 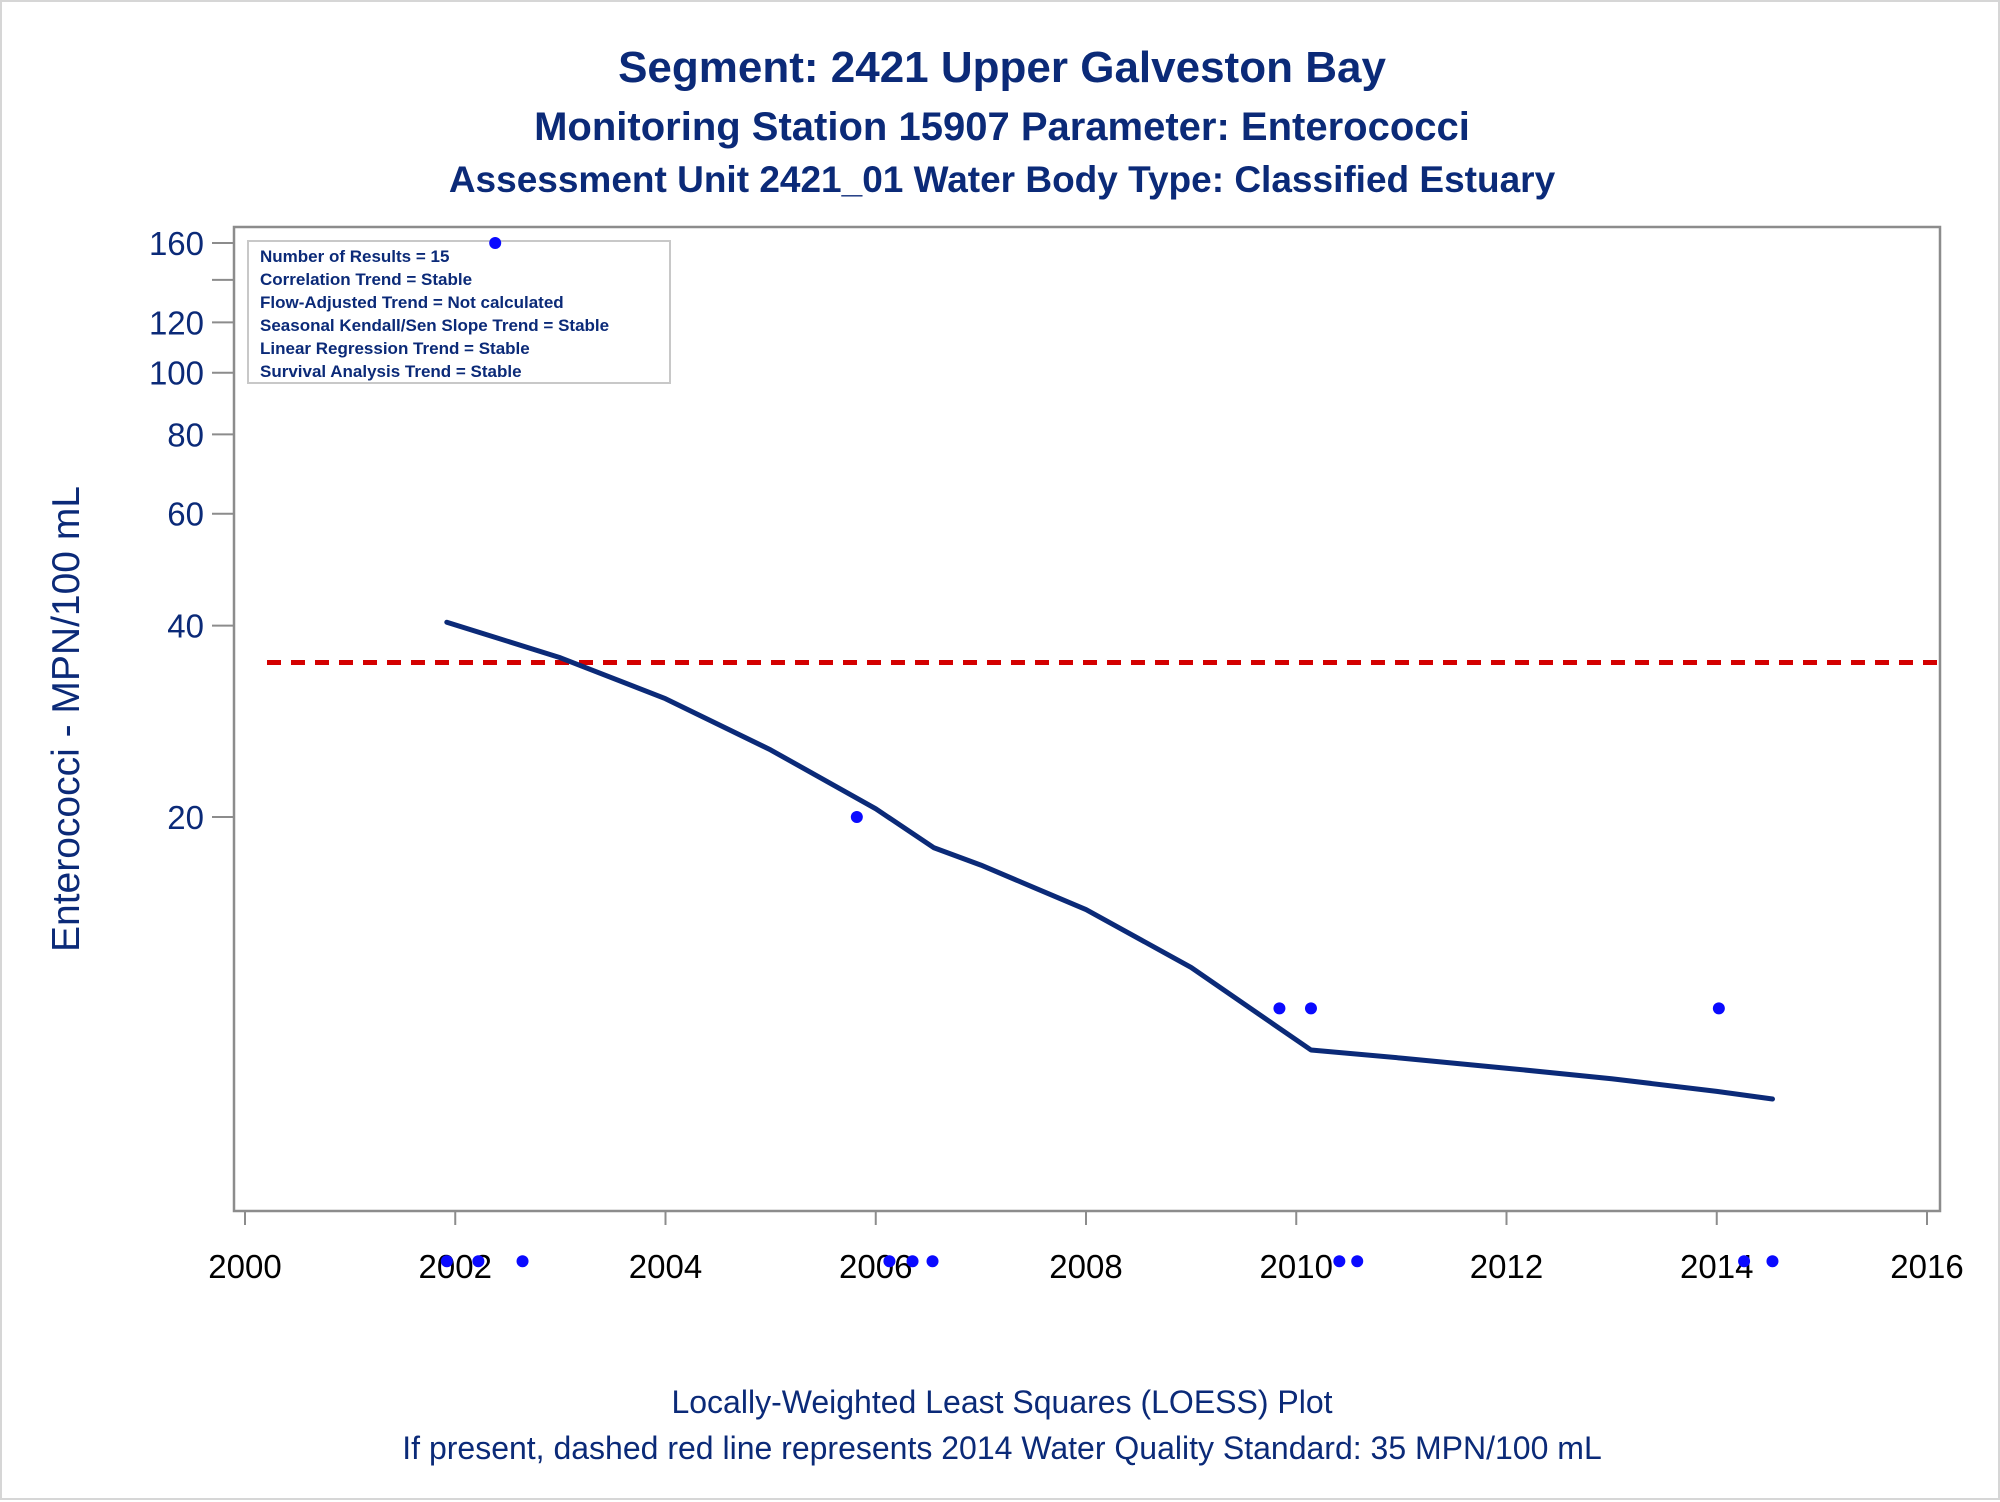 What do you see at coordinates (66, 719) in the screenshot?
I see `y-axis-label: Enterococci - MPN/100 mL` at bounding box center [66, 719].